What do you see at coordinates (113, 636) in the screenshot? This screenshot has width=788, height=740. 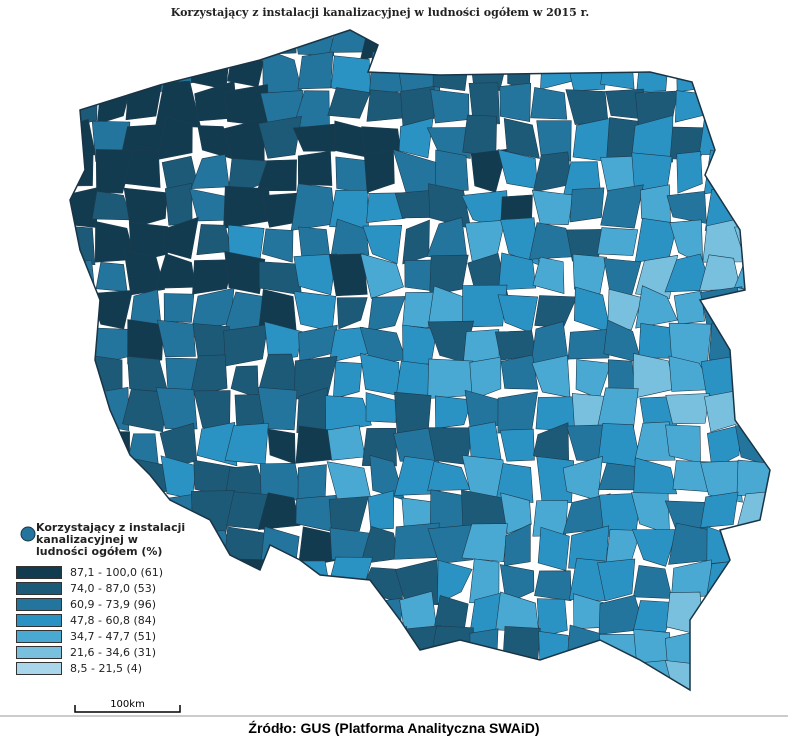 I see `legend-label: 34,7 - 47,7 (51)` at bounding box center [113, 636].